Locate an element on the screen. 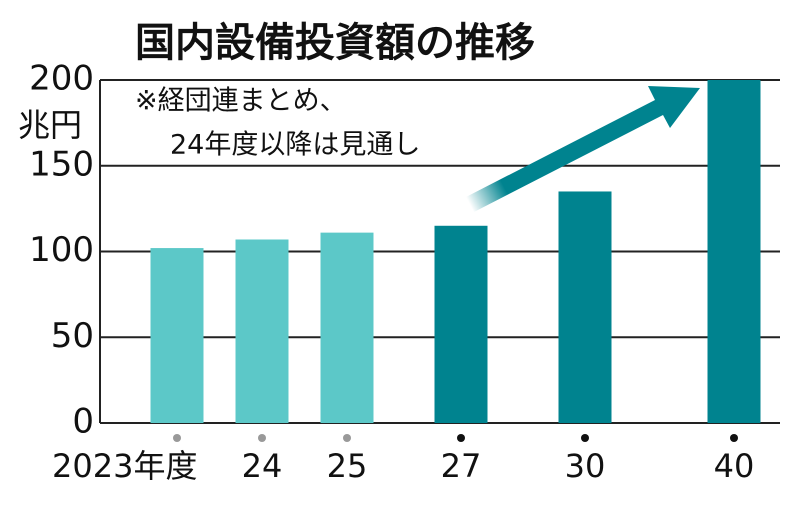 The width and height of the screenshot is (800, 506). y-axis-label: 兆円 is located at coordinates (50, 125).